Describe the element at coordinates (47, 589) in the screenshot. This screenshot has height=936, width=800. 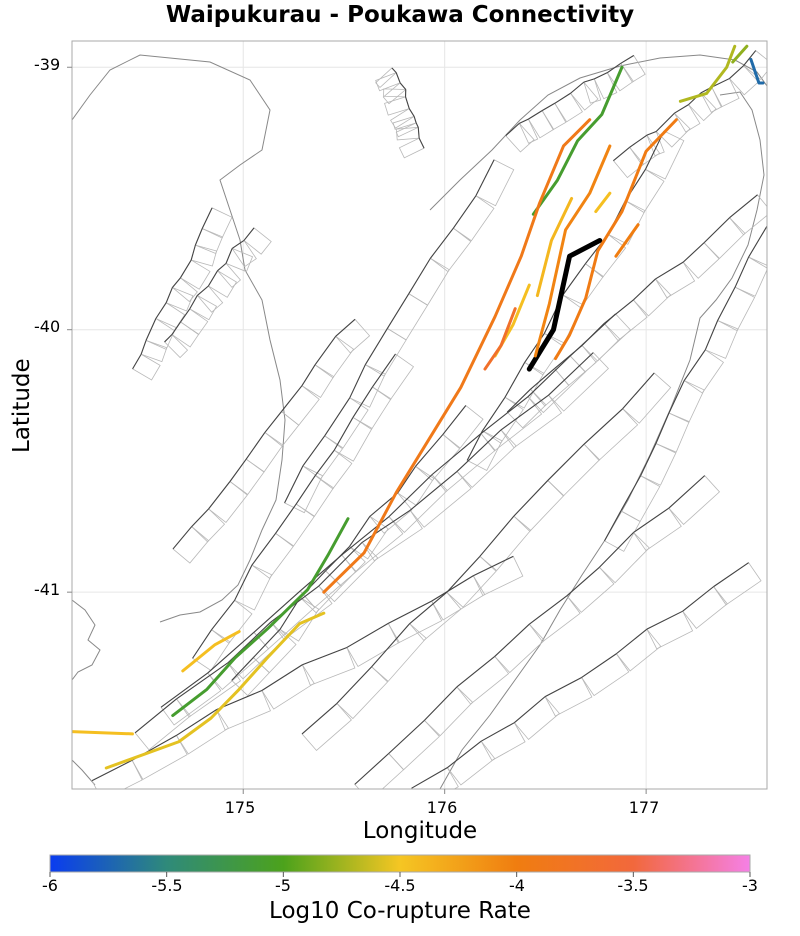
I see `y-tick-label: -41` at that location.